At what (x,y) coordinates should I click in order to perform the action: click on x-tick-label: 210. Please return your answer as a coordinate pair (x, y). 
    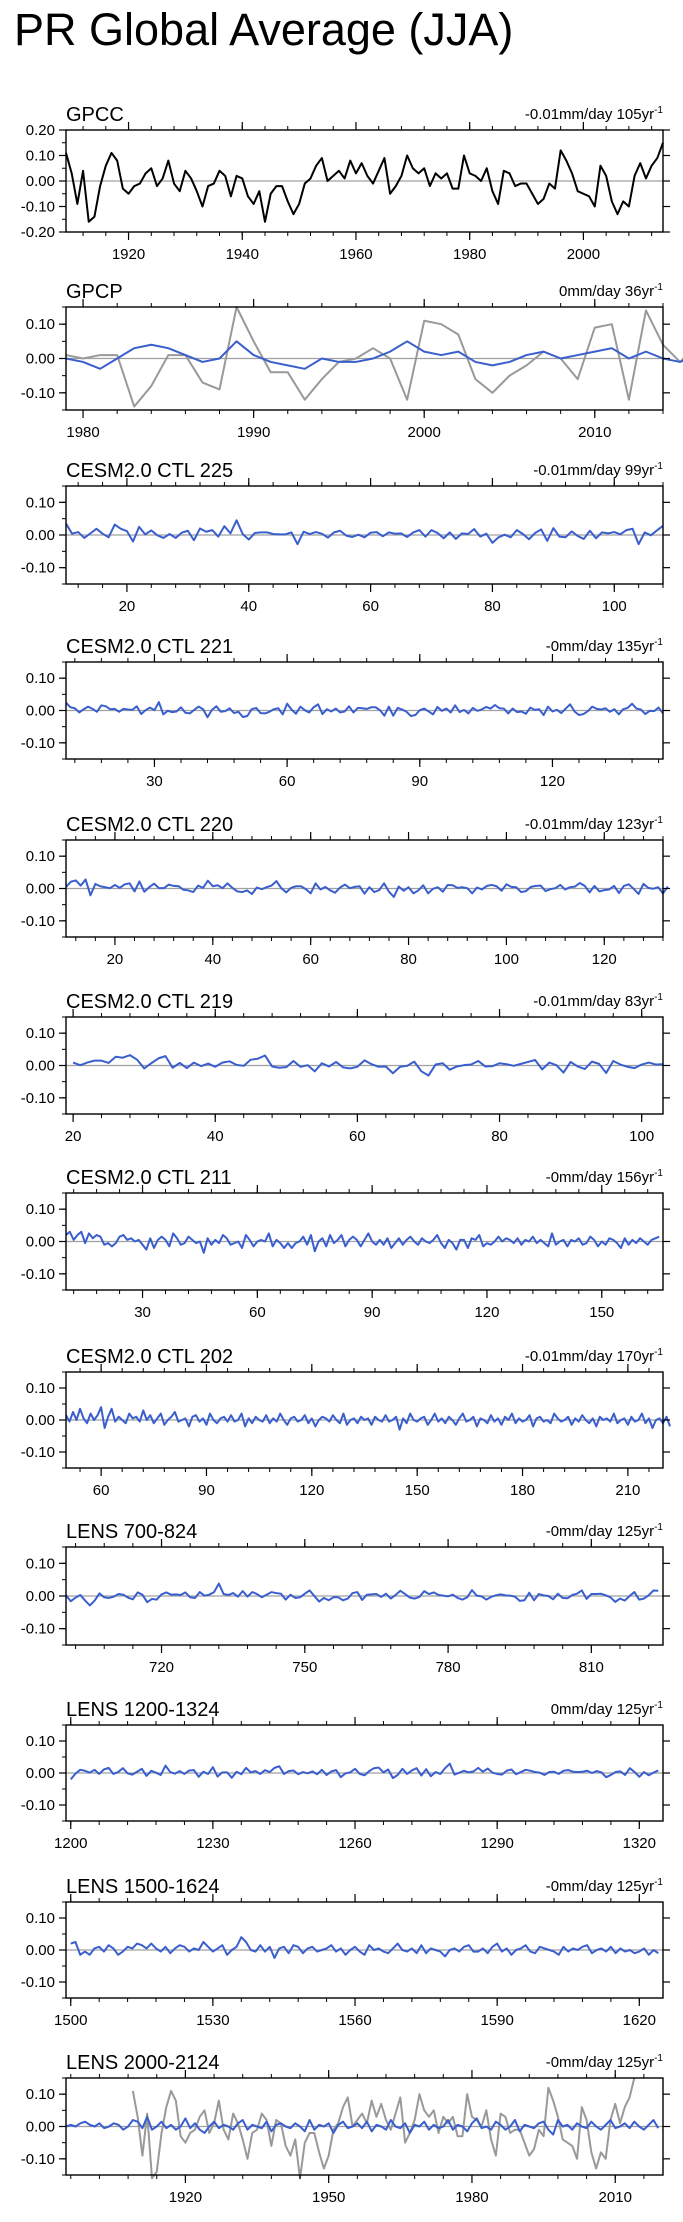
    Looking at the image, I should click on (627, 1490).